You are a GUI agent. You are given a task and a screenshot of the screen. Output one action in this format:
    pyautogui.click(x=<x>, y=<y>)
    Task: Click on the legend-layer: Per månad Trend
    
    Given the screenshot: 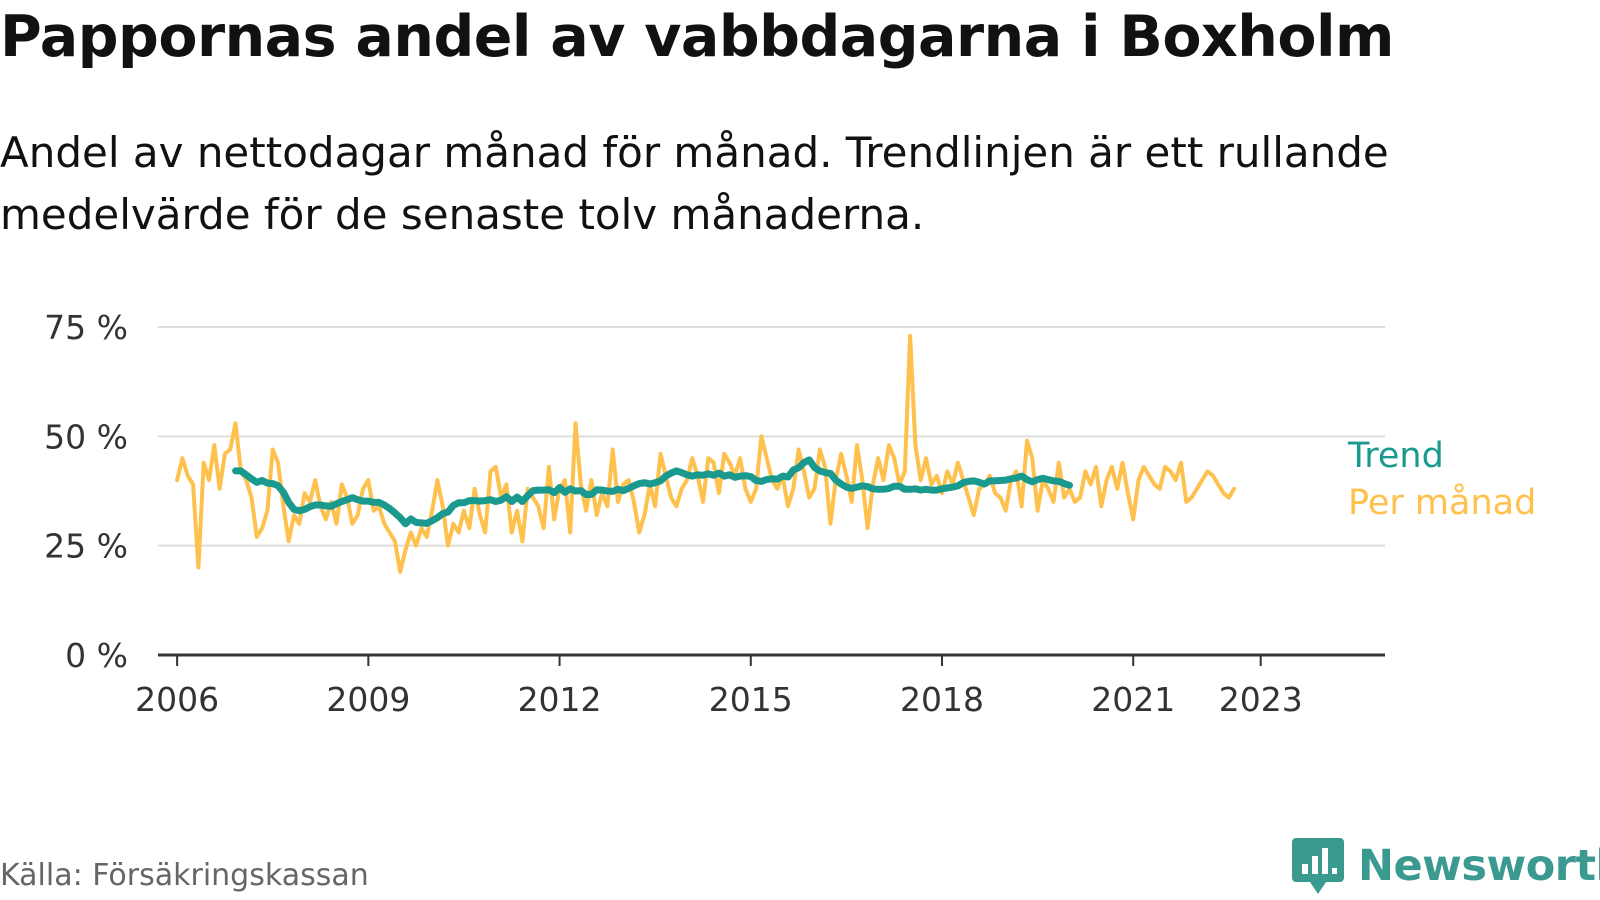 What is the action you would take?
    pyautogui.click(x=1441, y=479)
    